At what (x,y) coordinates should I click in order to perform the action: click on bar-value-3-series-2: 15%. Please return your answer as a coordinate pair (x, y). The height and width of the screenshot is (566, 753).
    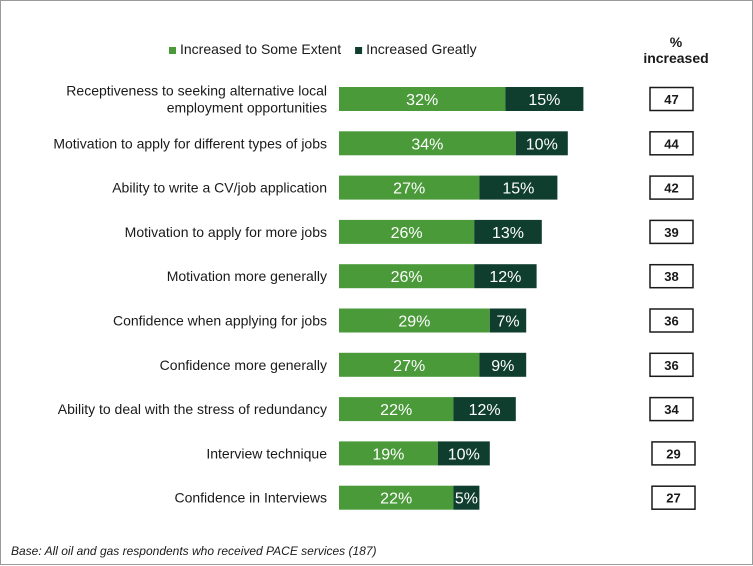
    Looking at the image, I should click on (518, 189).